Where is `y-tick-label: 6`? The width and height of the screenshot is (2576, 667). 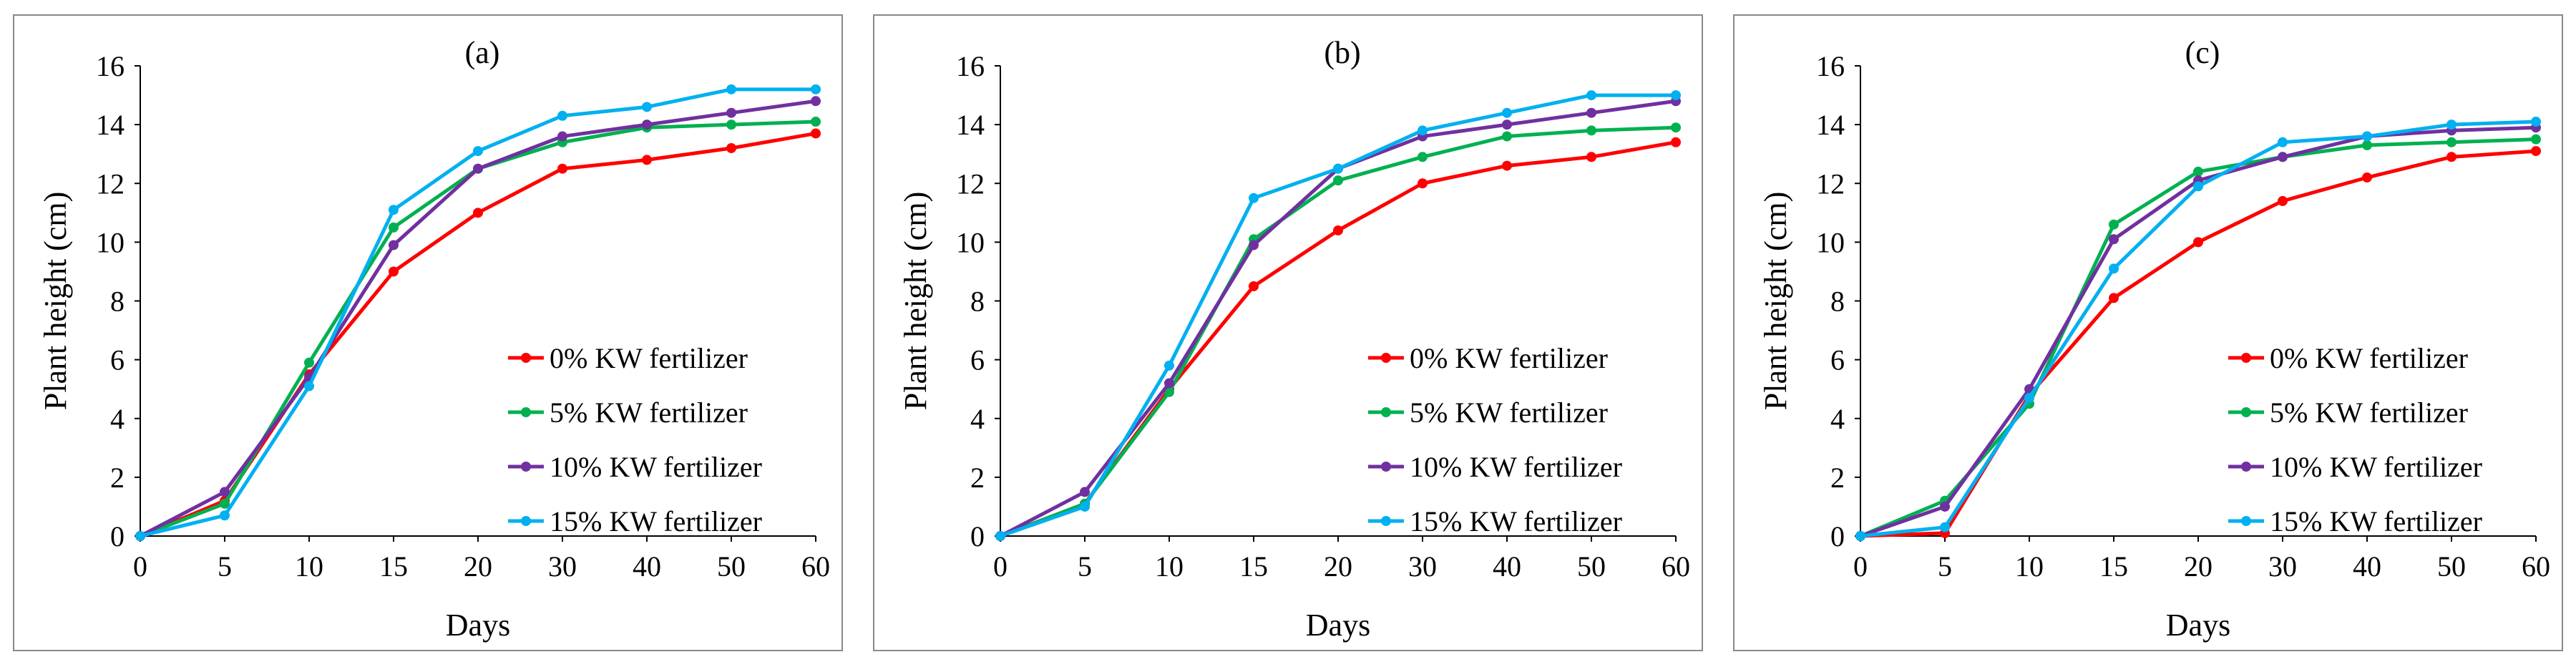
y-tick-label: 6 is located at coordinates (1837, 360).